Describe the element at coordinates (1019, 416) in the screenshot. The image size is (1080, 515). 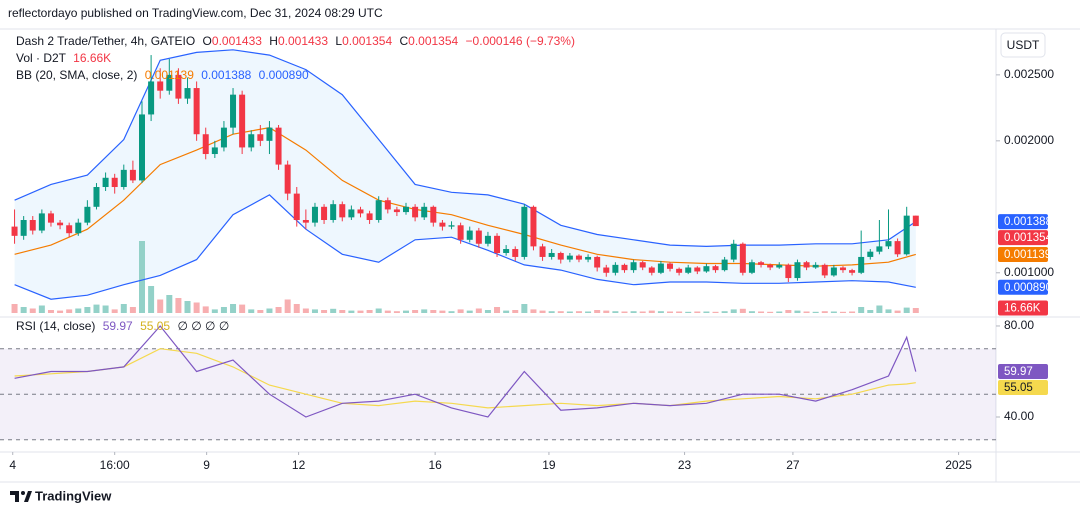
I see `rsi-tick-label: 40.00` at that location.